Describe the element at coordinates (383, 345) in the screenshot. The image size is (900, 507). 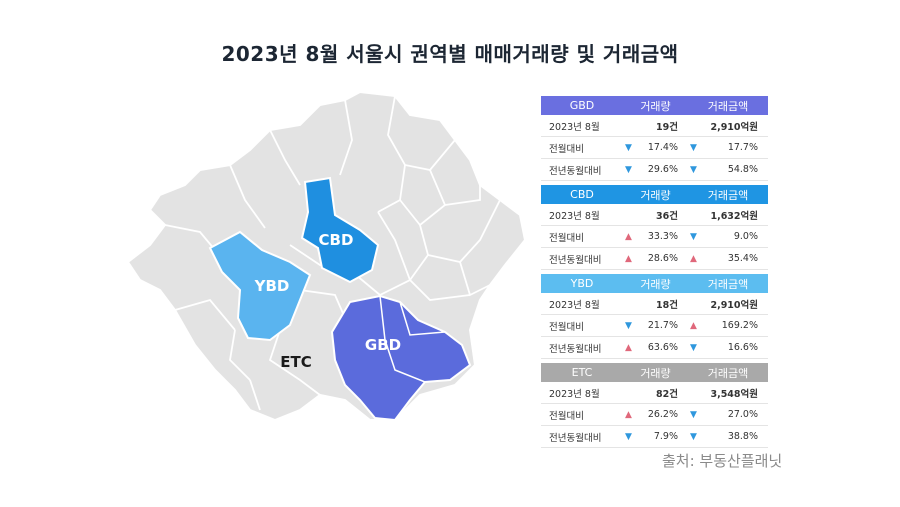
I see `map-label-gbd: GBD` at that location.